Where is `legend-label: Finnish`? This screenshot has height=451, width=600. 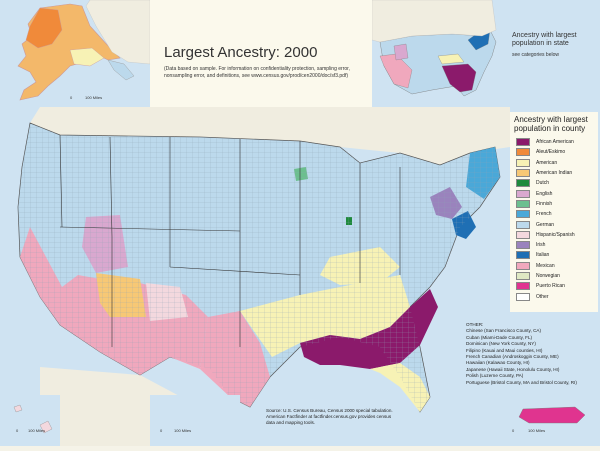 legend-label: Finnish is located at coordinates (544, 203).